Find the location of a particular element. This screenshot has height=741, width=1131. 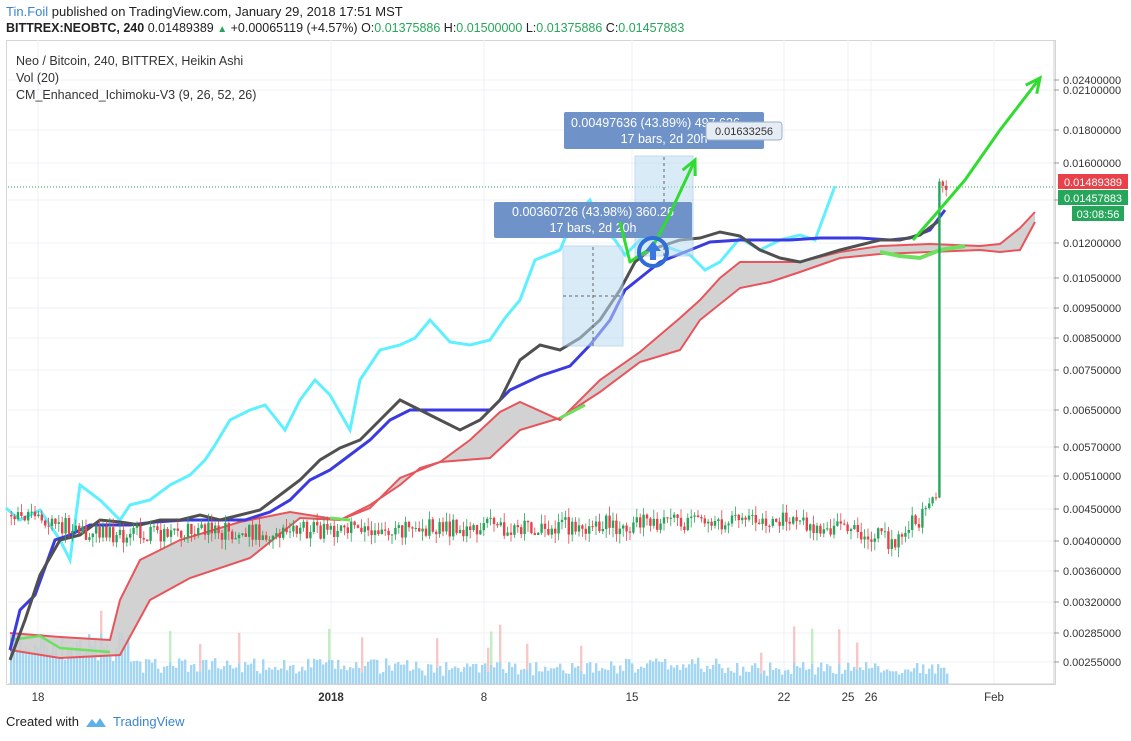

target-label: 0.01633256 is located at coordinates (744, 132).